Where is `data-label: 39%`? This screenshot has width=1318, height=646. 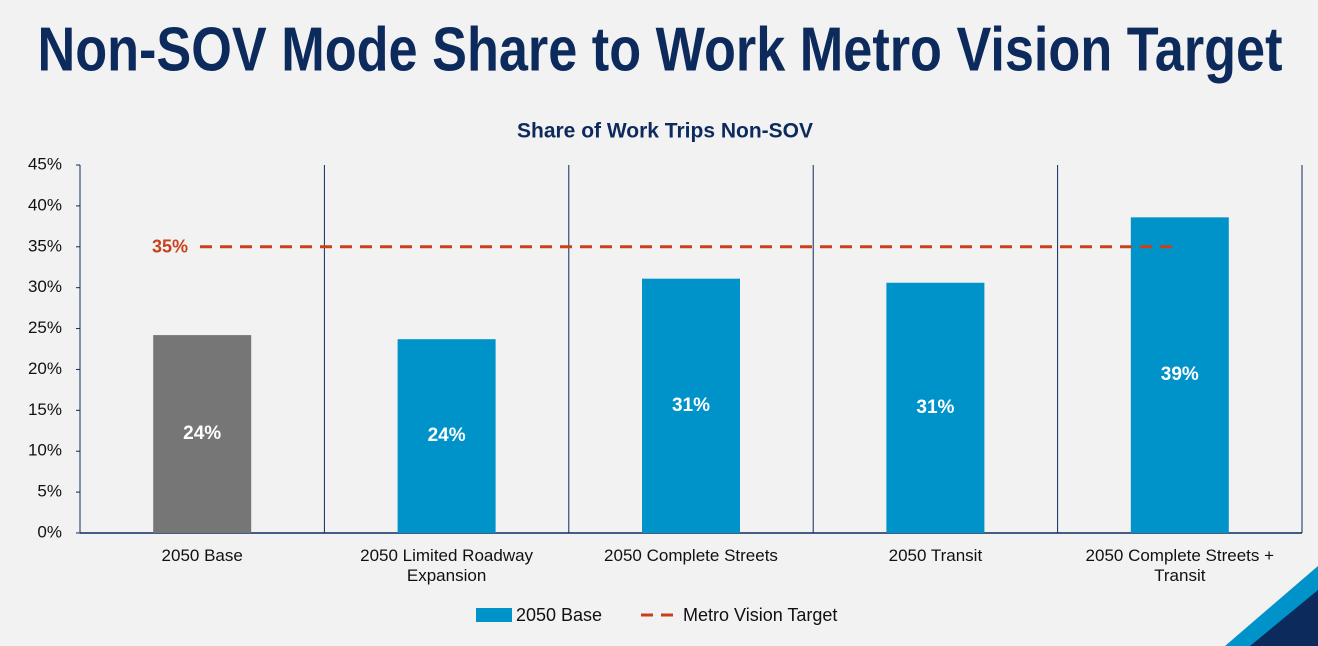
data-label: 39% is located at coordinates (1180, 374).